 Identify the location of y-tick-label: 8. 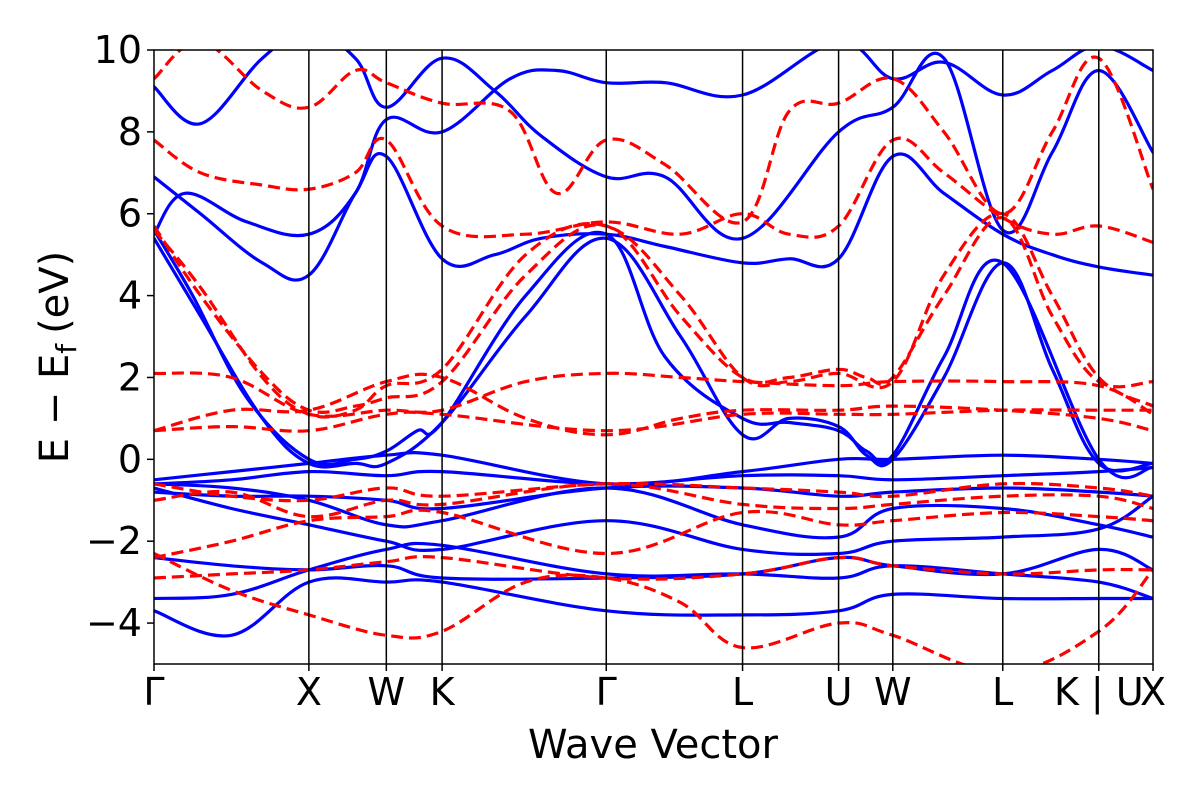
(130, 132).